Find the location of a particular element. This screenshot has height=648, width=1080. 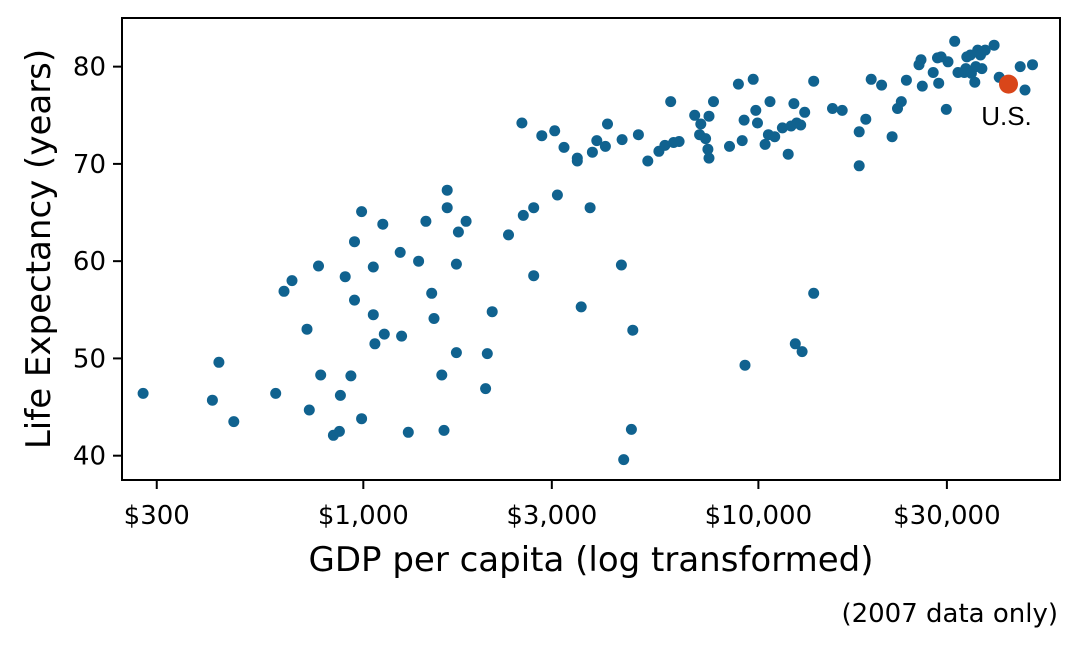

us-highlight-point is located at coordinates (1008, 84).